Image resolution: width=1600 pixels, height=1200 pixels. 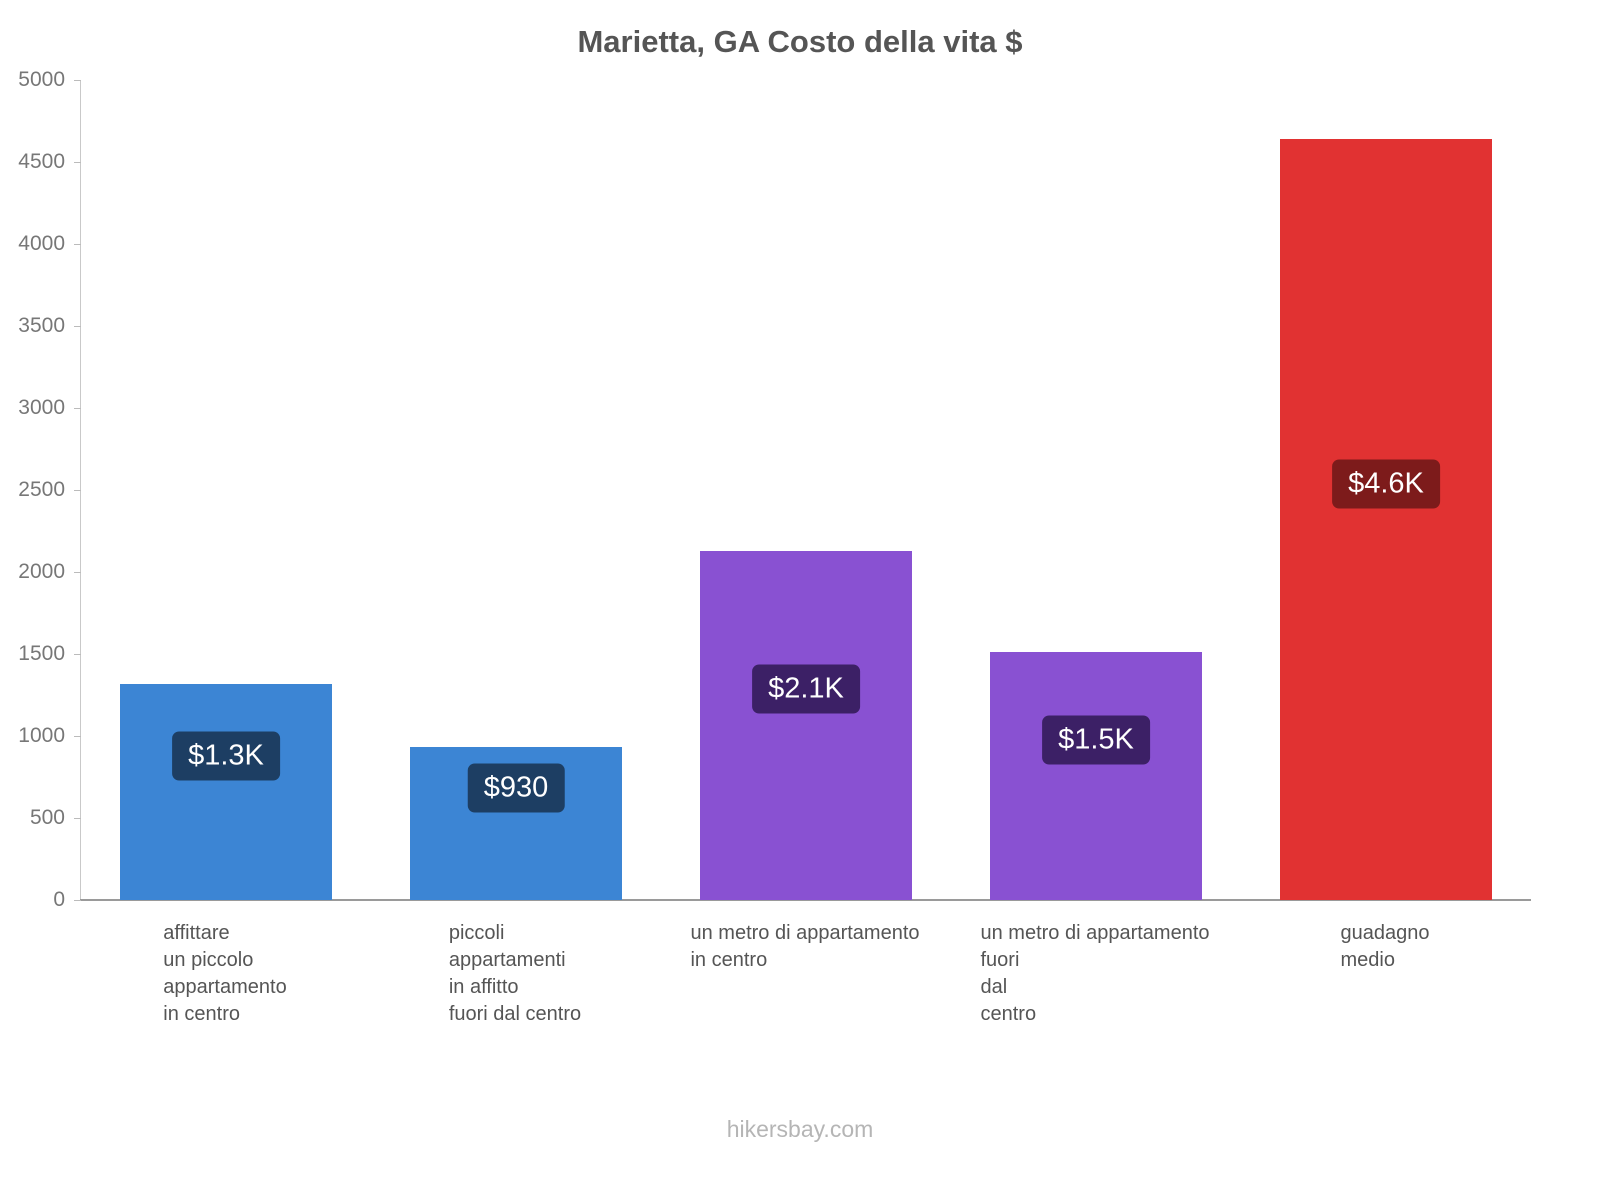 I want to click on y-axis-tick-label: 5000, so click(x=41, y=79).